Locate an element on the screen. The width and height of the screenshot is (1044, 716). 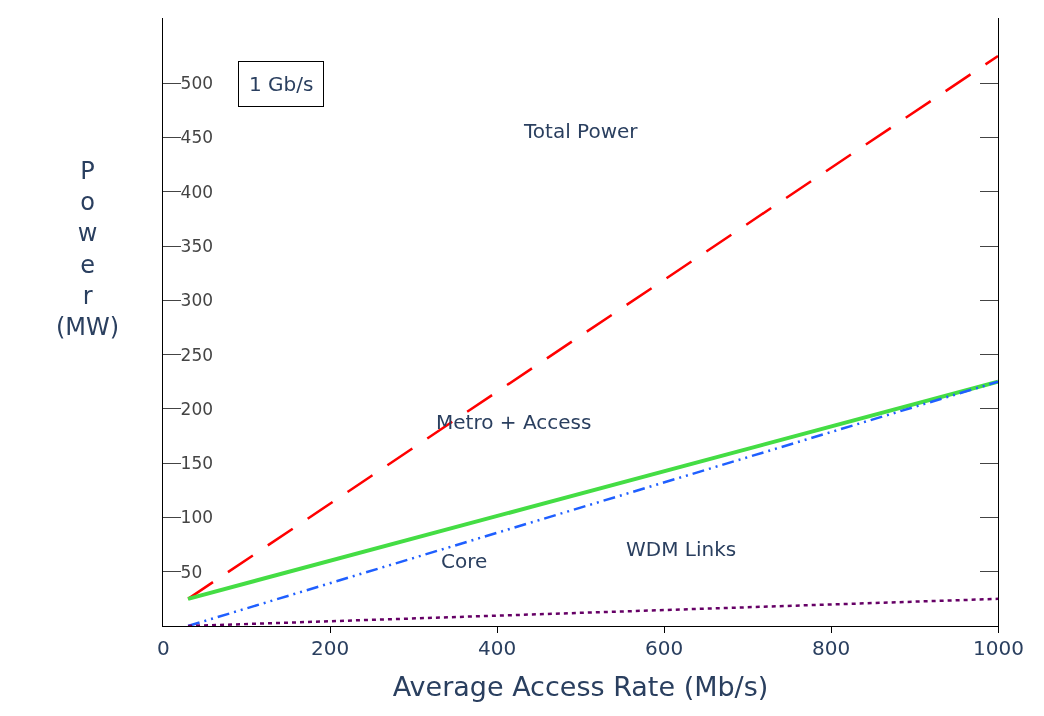
x-tick-label: 1000 is located at coordinates (998, 648).